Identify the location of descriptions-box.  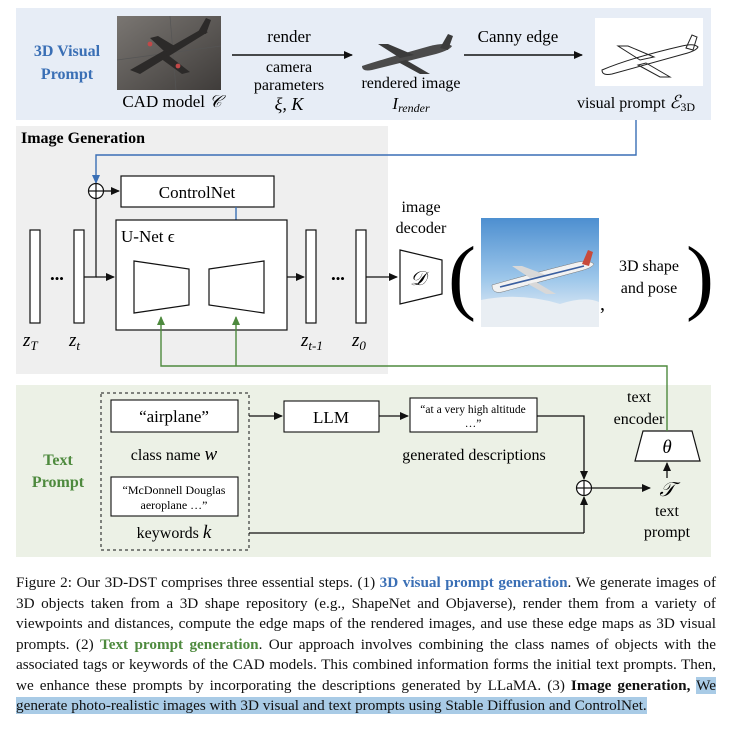
(473, 415).